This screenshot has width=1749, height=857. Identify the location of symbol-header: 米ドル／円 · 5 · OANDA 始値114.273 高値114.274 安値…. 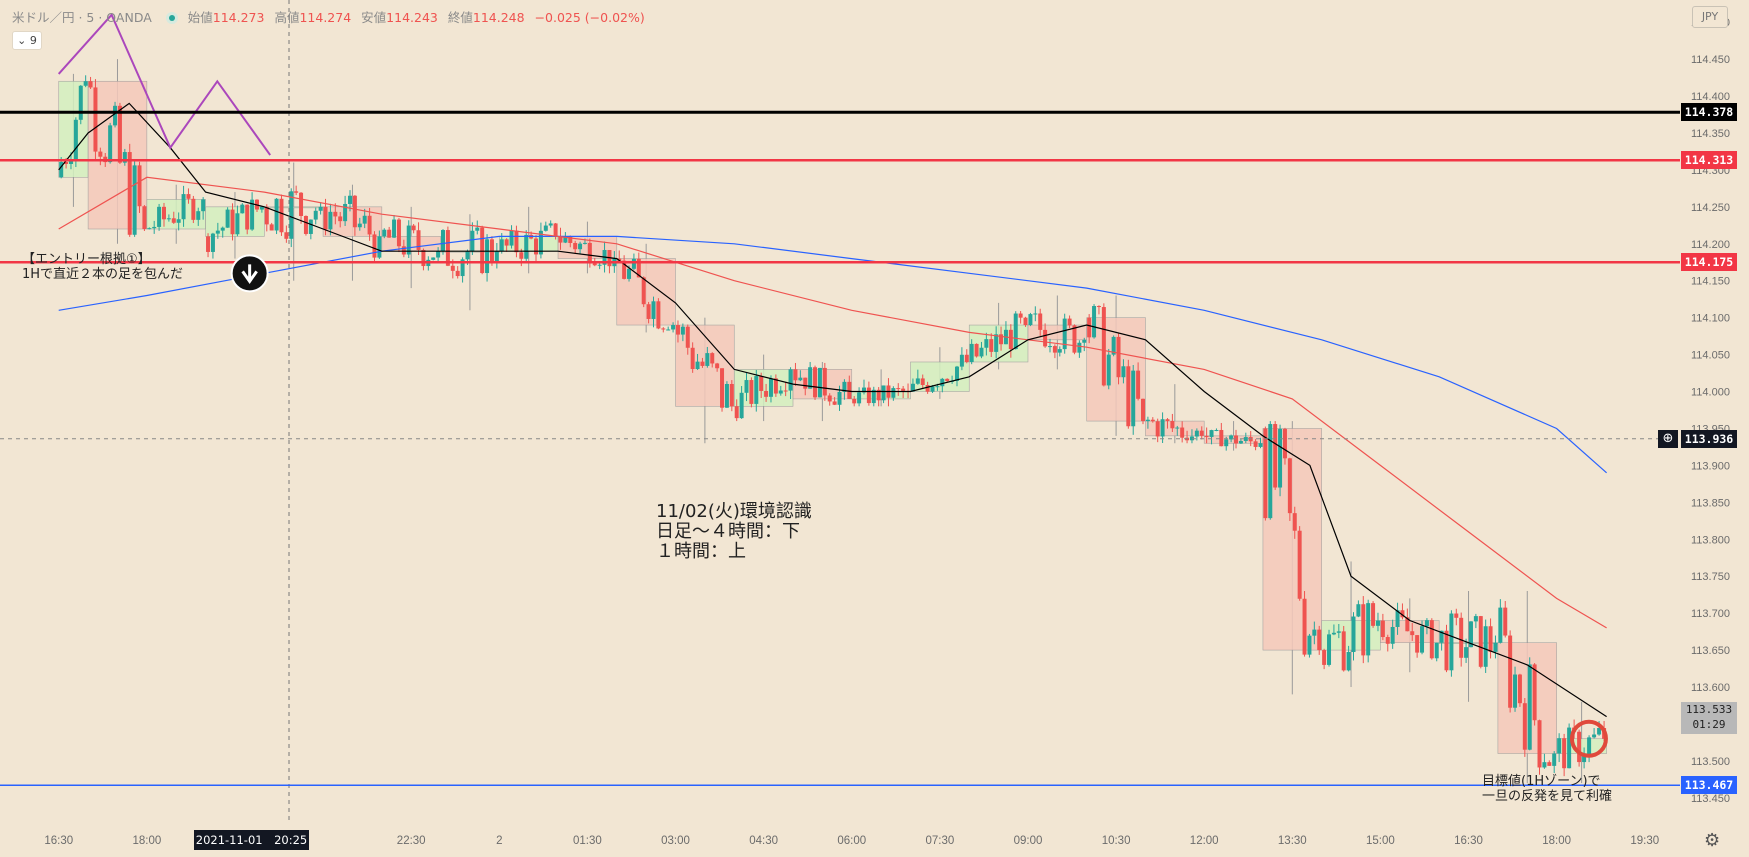
(331, 16).